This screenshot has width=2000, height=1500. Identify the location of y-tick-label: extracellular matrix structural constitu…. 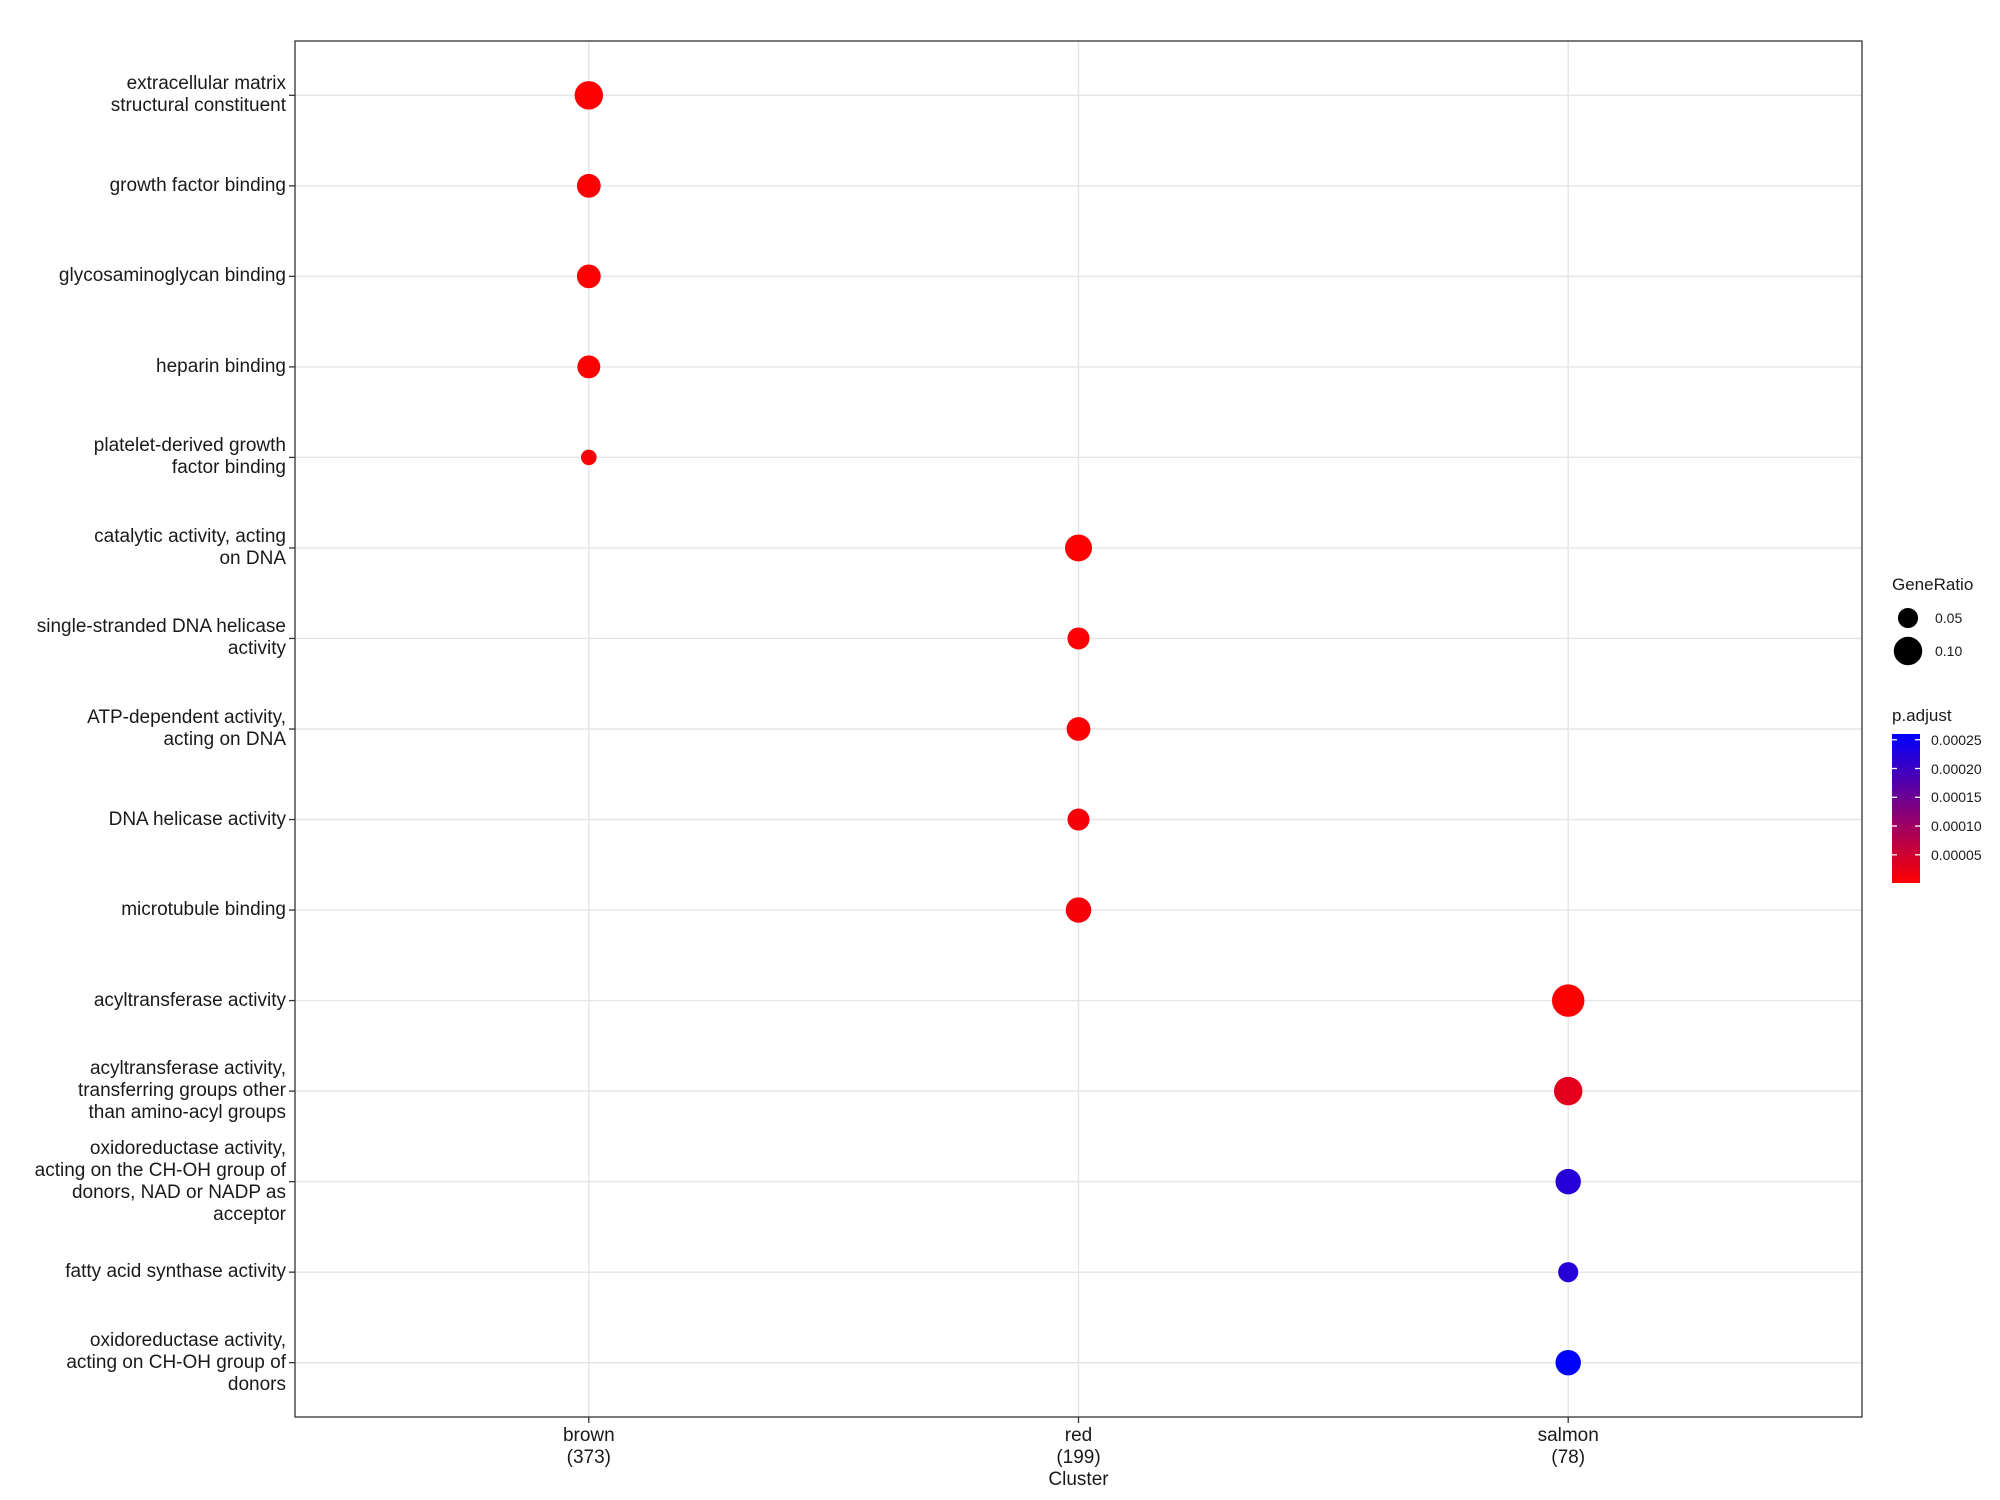
(198, 95).